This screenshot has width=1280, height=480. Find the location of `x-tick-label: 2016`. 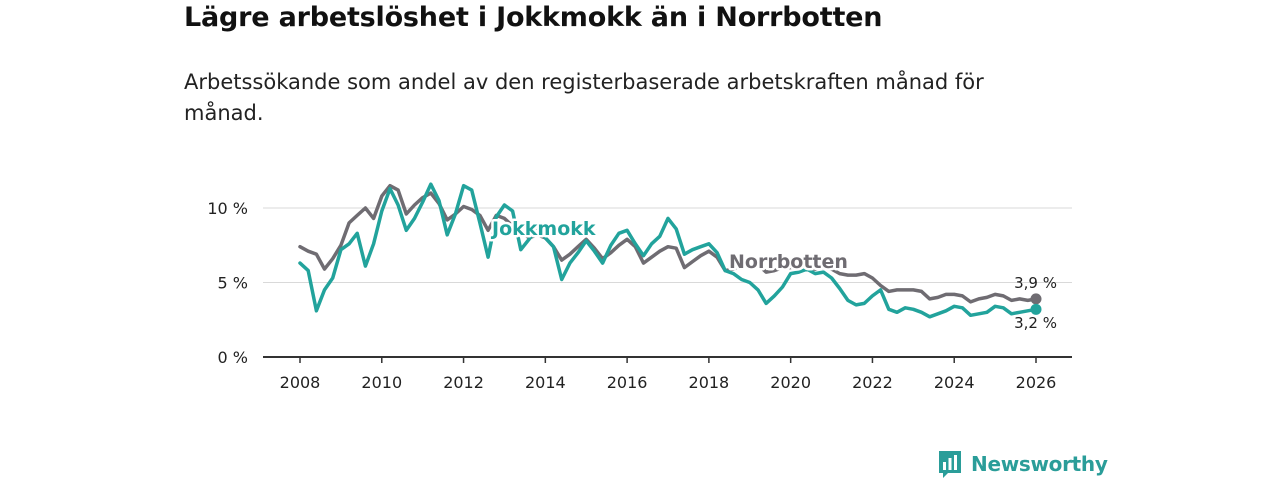

x-tick-label: 2016 is located at coordinates (627, 382).